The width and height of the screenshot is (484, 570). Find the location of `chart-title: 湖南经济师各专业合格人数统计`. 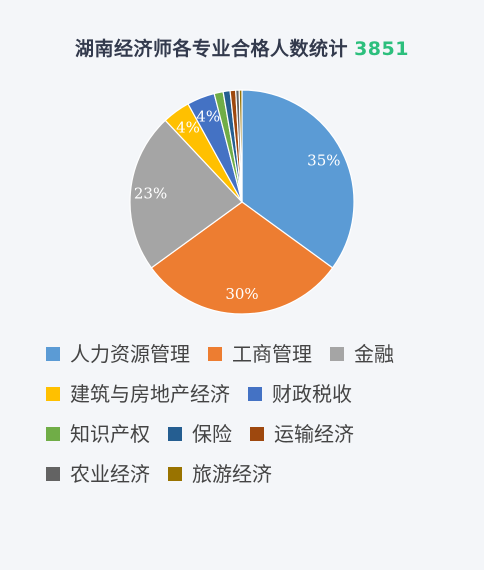

chart-title: 湖南经济师各专业合格人数统计 is located at coordinates (212, 49).